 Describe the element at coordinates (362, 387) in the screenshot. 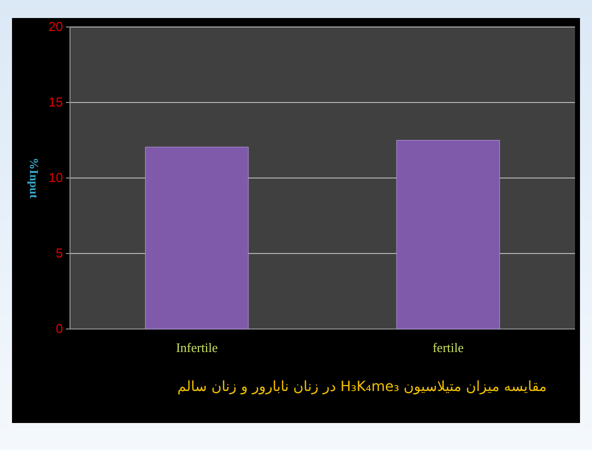

I see `x-axis-title: مقایسه میزان متیلاسیون H₃K₄me₃ در زنان نابارور و زنان سالم` at that location.